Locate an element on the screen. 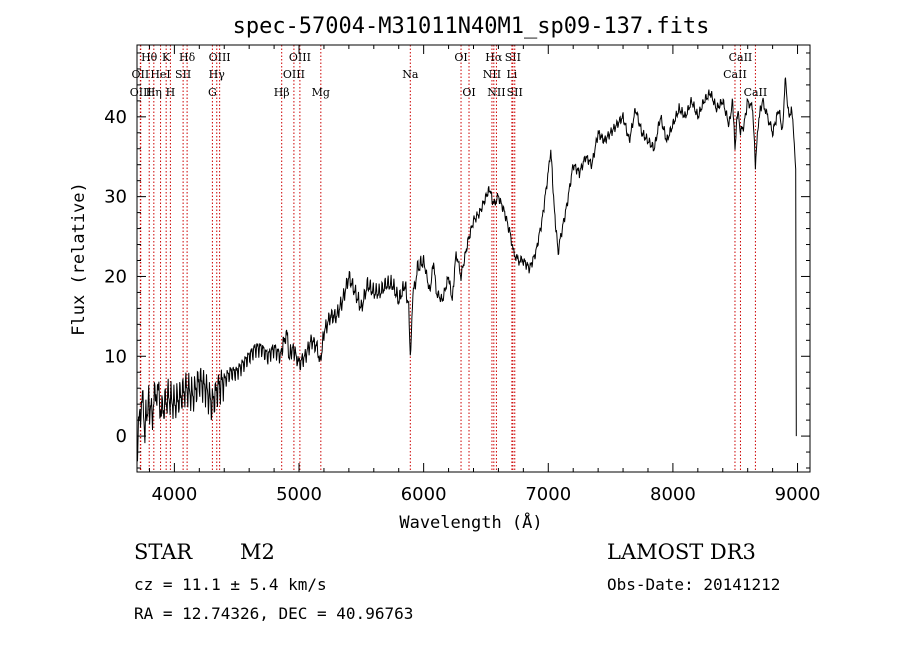 The height and width of the screenshot is (649, 900). y-tick-label-1: 10 is located at coordinates (115, 356).